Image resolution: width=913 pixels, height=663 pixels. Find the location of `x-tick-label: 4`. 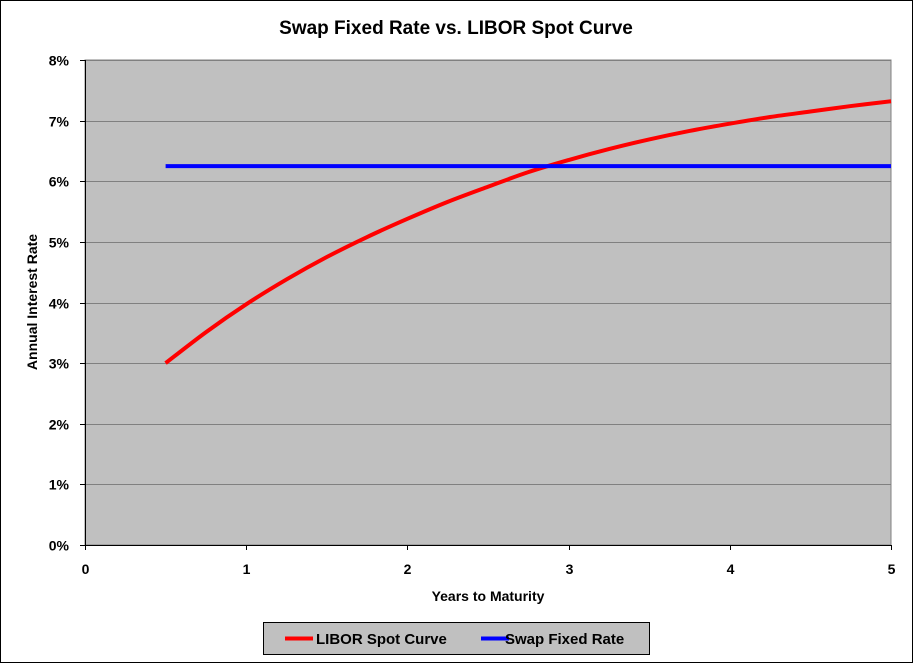

x-tick-label: 4 is located at coordinates (731, 569).